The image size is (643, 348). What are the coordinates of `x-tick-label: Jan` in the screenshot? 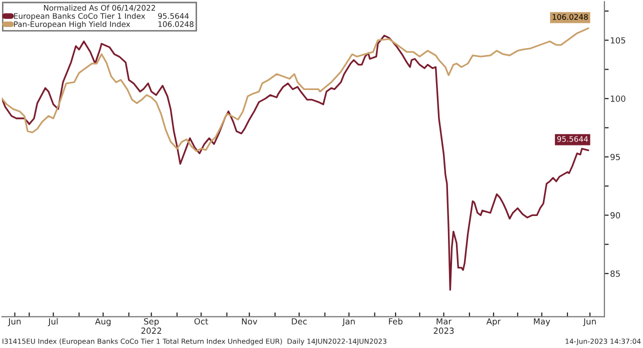 It's located at (348, 322).